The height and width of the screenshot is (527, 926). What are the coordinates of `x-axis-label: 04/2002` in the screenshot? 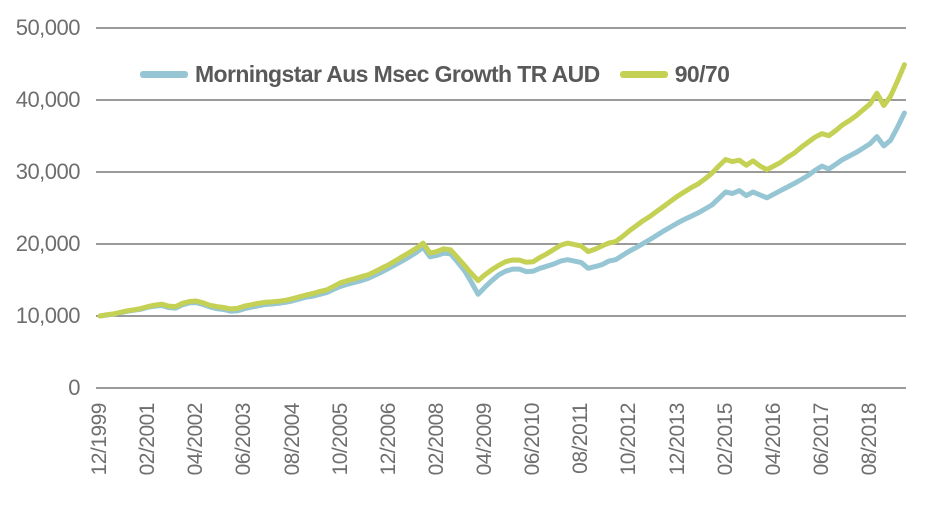 It's located at (196, 439).